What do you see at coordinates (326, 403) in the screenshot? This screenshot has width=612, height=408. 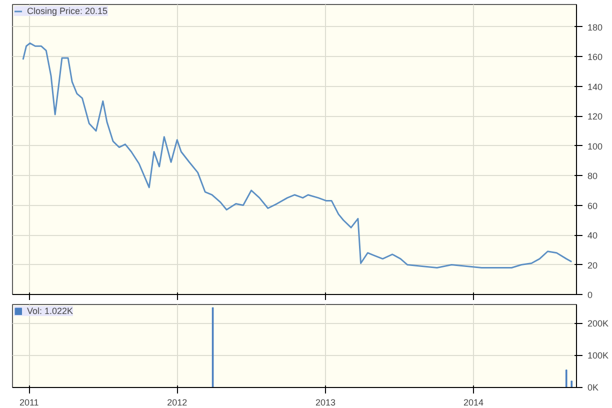 I see `x-tick-label: 2013` at bounding box center [326, 403].